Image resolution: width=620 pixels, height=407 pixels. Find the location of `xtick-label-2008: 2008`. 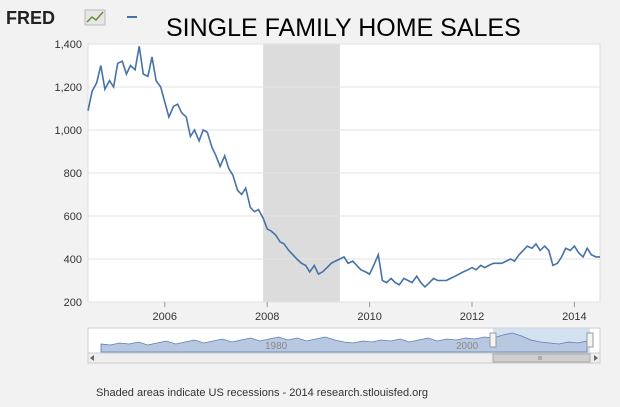

xtick-label-2008: 2008 is located at coordinates (267, 317).